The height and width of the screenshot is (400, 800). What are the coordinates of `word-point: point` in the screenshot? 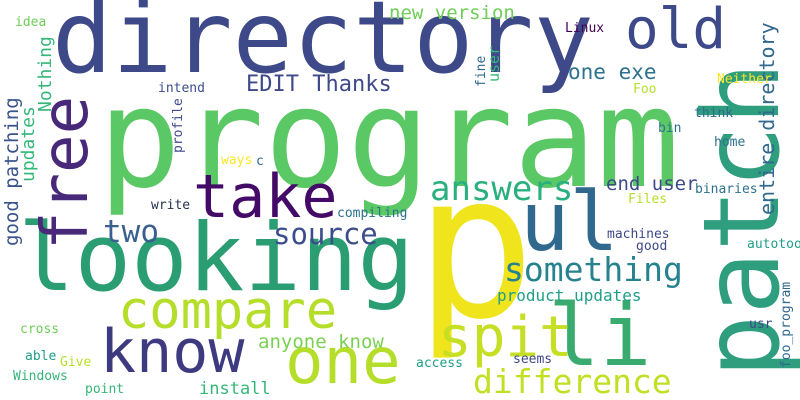 It's located at (105, 389).